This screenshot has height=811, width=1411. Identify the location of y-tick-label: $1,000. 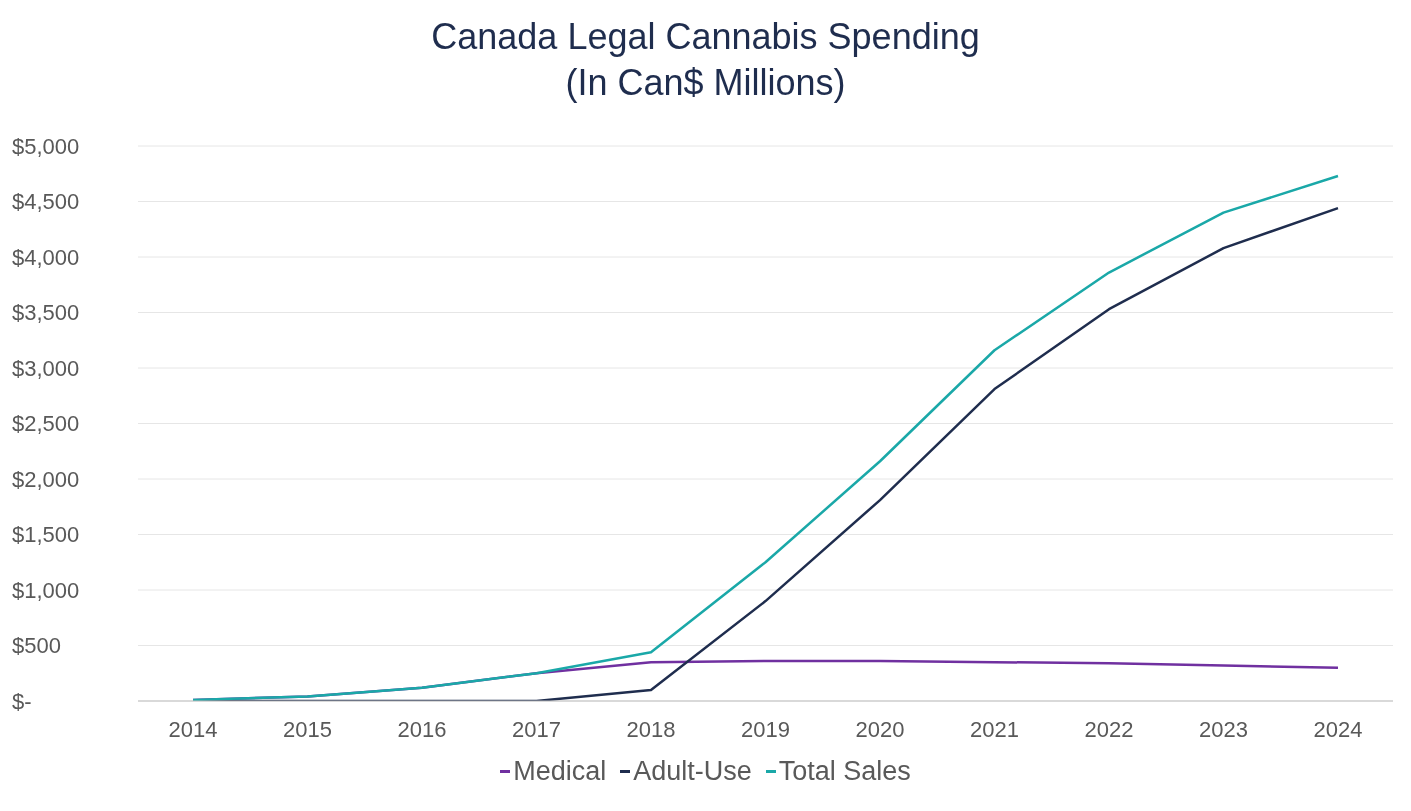
(46, 590).